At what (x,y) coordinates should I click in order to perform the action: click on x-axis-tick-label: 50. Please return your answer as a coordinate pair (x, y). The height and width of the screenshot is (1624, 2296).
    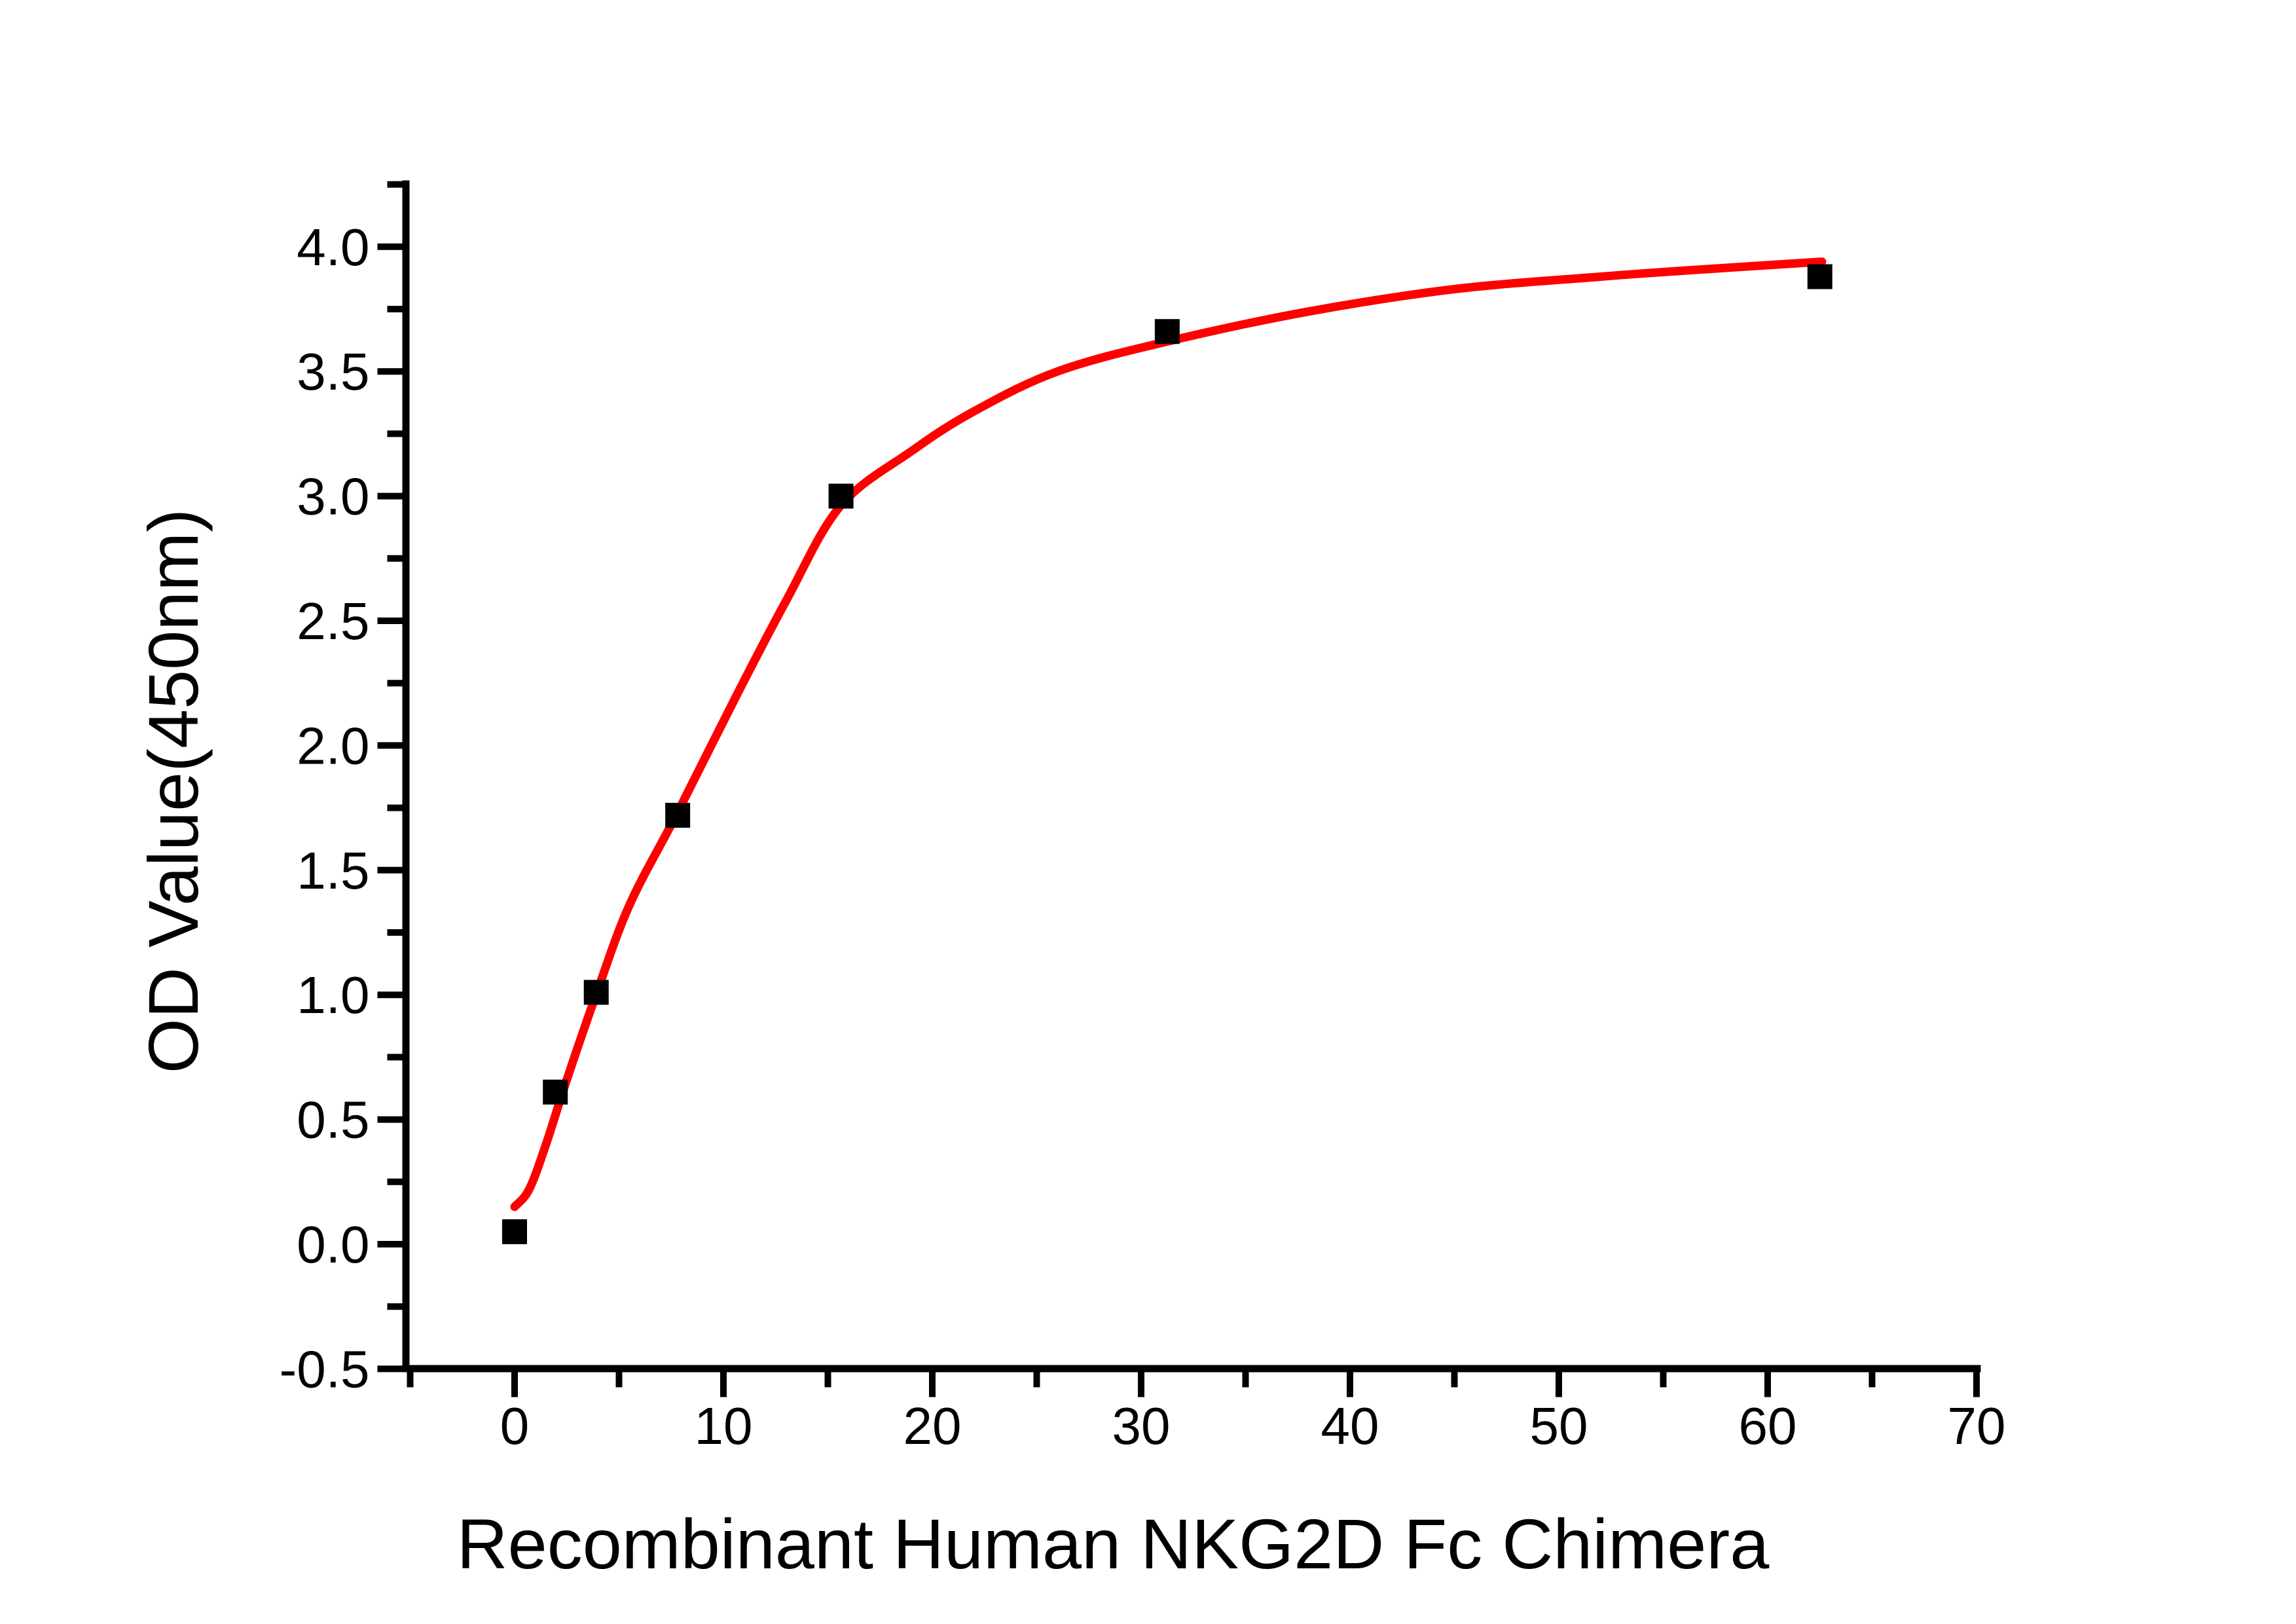
    Looking at the image, I should click on (1559, 1426).